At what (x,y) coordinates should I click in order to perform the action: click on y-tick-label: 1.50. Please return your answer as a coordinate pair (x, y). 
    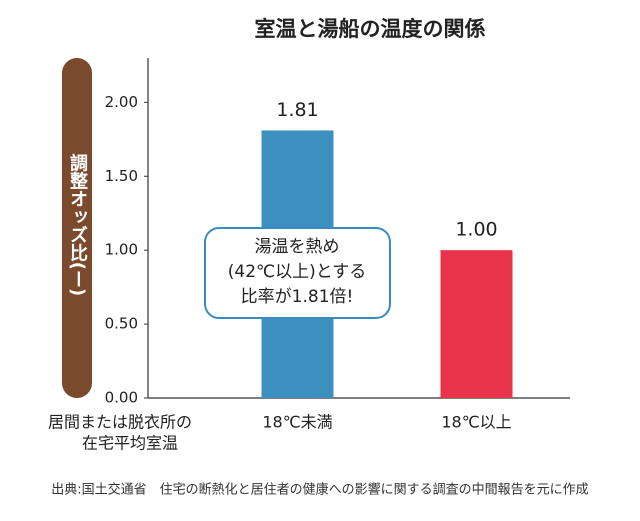
    Looking at the image, I should click on (121, 176).